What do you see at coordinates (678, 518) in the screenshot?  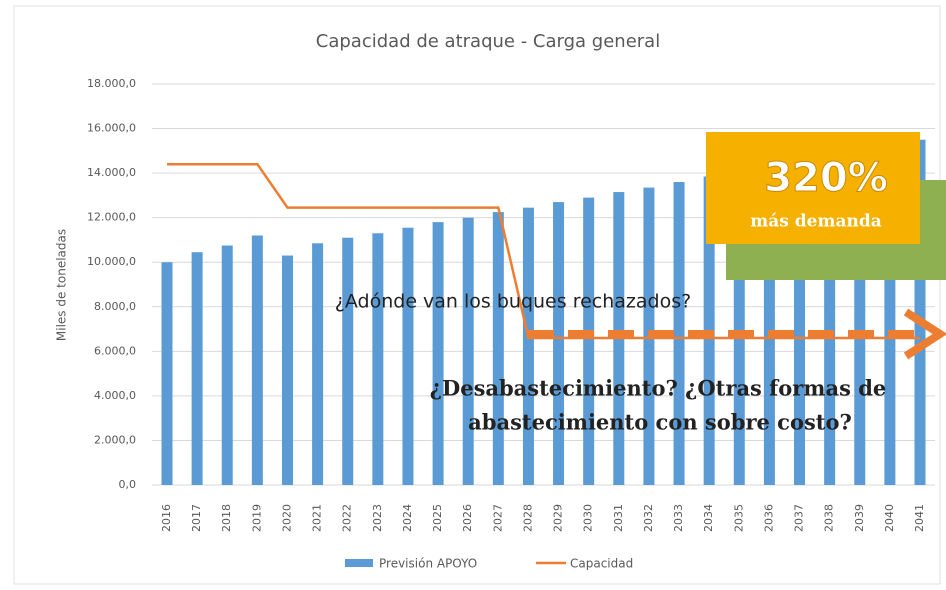 I see `x-tick-label: 2033` at bounding box center [678, 518].